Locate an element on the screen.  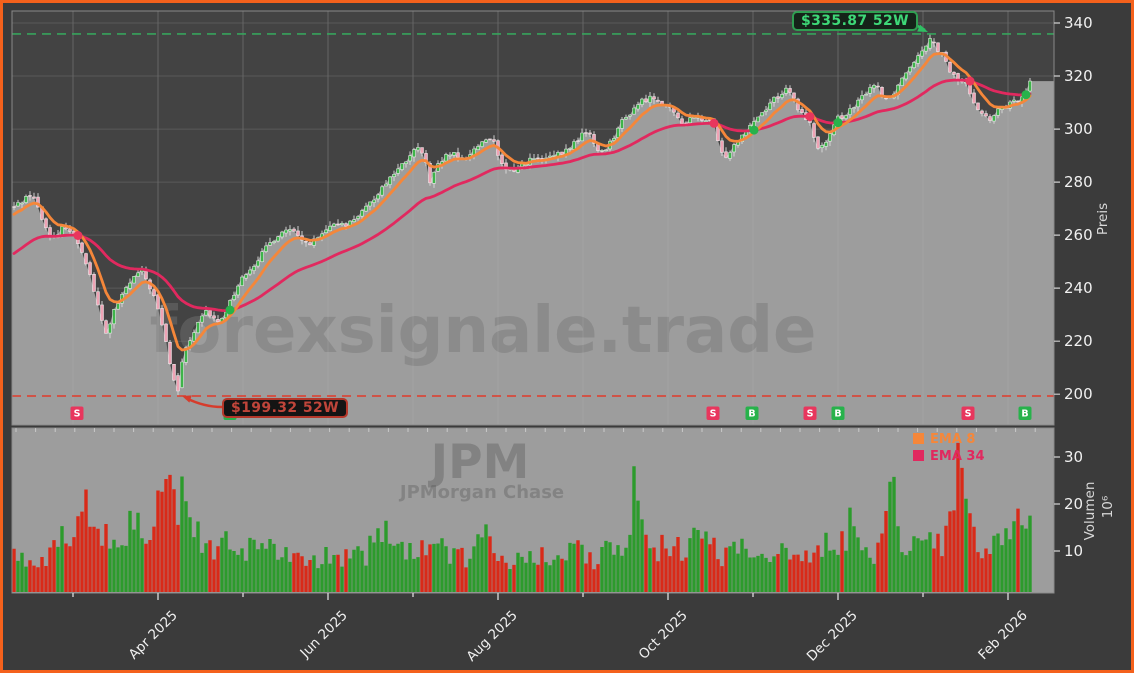
x-tick-label: Feb 2026 is located at coordinates (1003, 636).